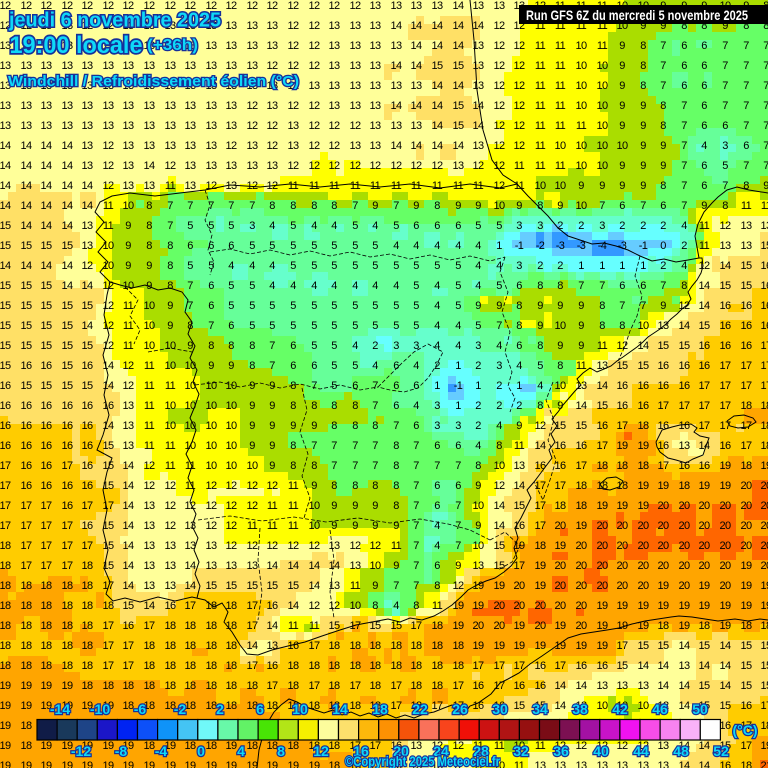 This screenshot has width=768, height=768. Describe the element at coordinates (201, 751) in the screenshot. I see `svg-text: 0` at that location.